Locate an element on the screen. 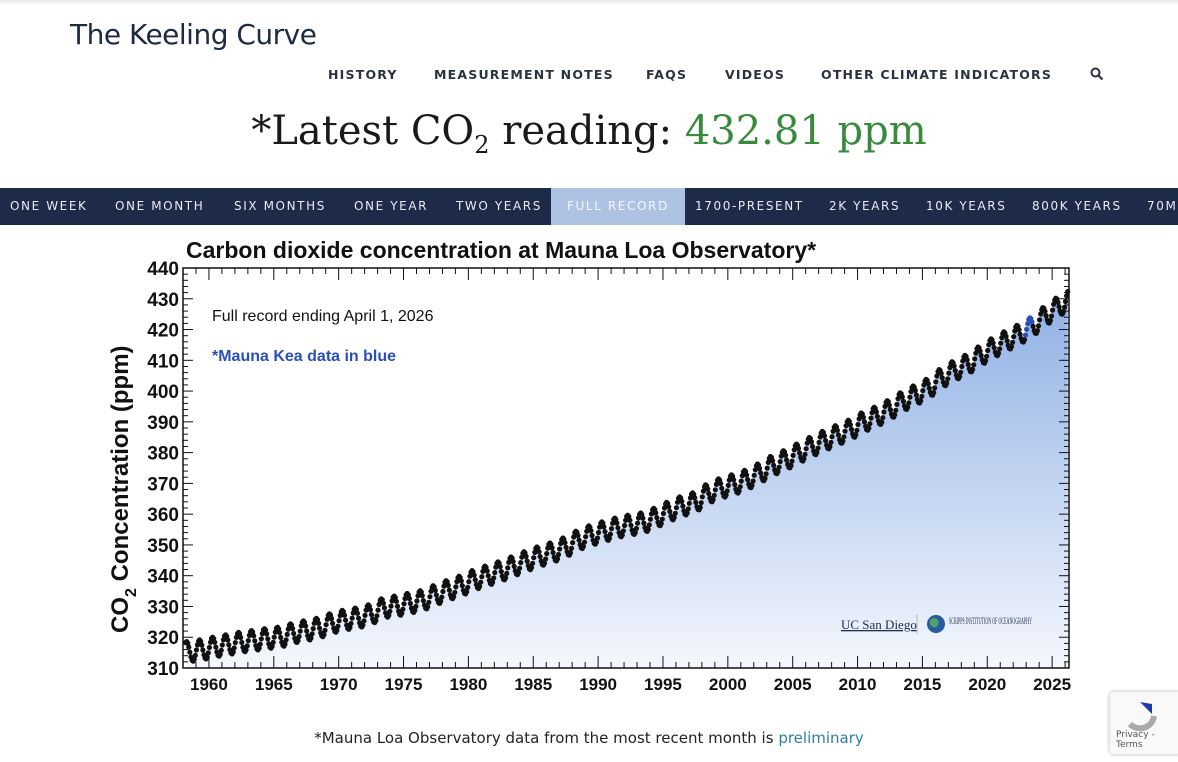 The height and width of the screenshot is (762, 1178). recaptcha-badge: Privacy - Terms is located at coordinates (1144, 723).